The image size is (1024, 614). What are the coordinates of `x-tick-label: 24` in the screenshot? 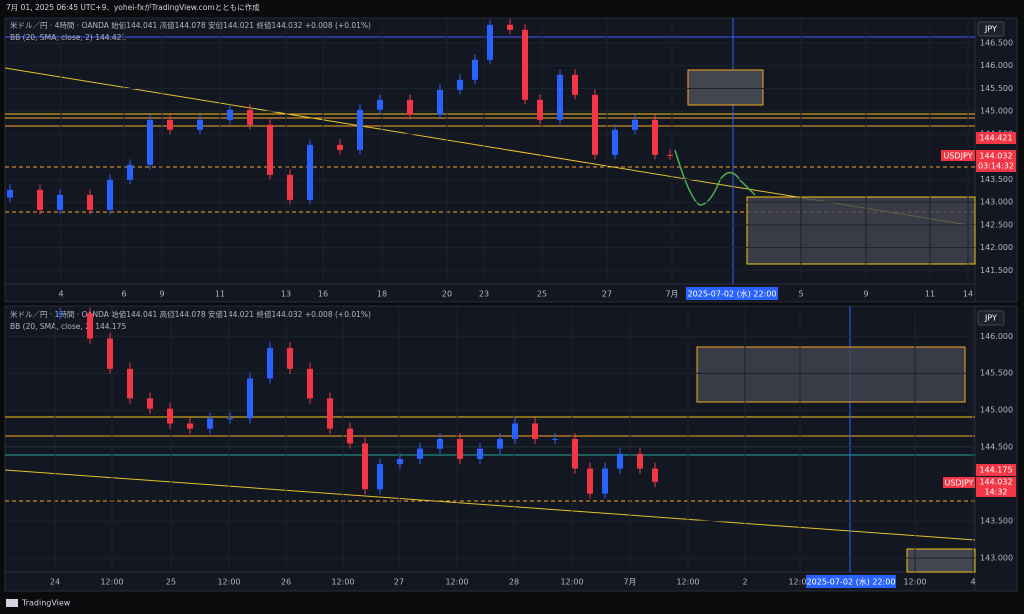 It's located at (55, 582).